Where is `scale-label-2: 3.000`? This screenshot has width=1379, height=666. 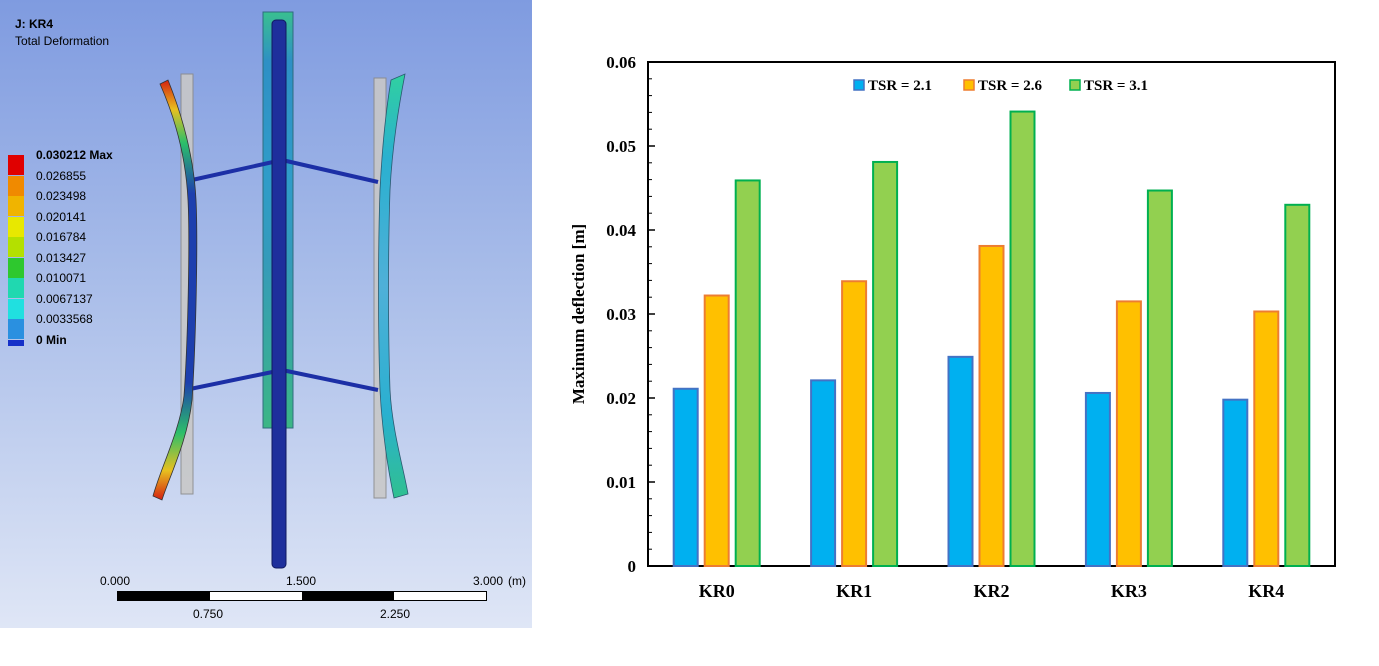
scale-label-2: 3.000 is located at coordinates (488, 581).